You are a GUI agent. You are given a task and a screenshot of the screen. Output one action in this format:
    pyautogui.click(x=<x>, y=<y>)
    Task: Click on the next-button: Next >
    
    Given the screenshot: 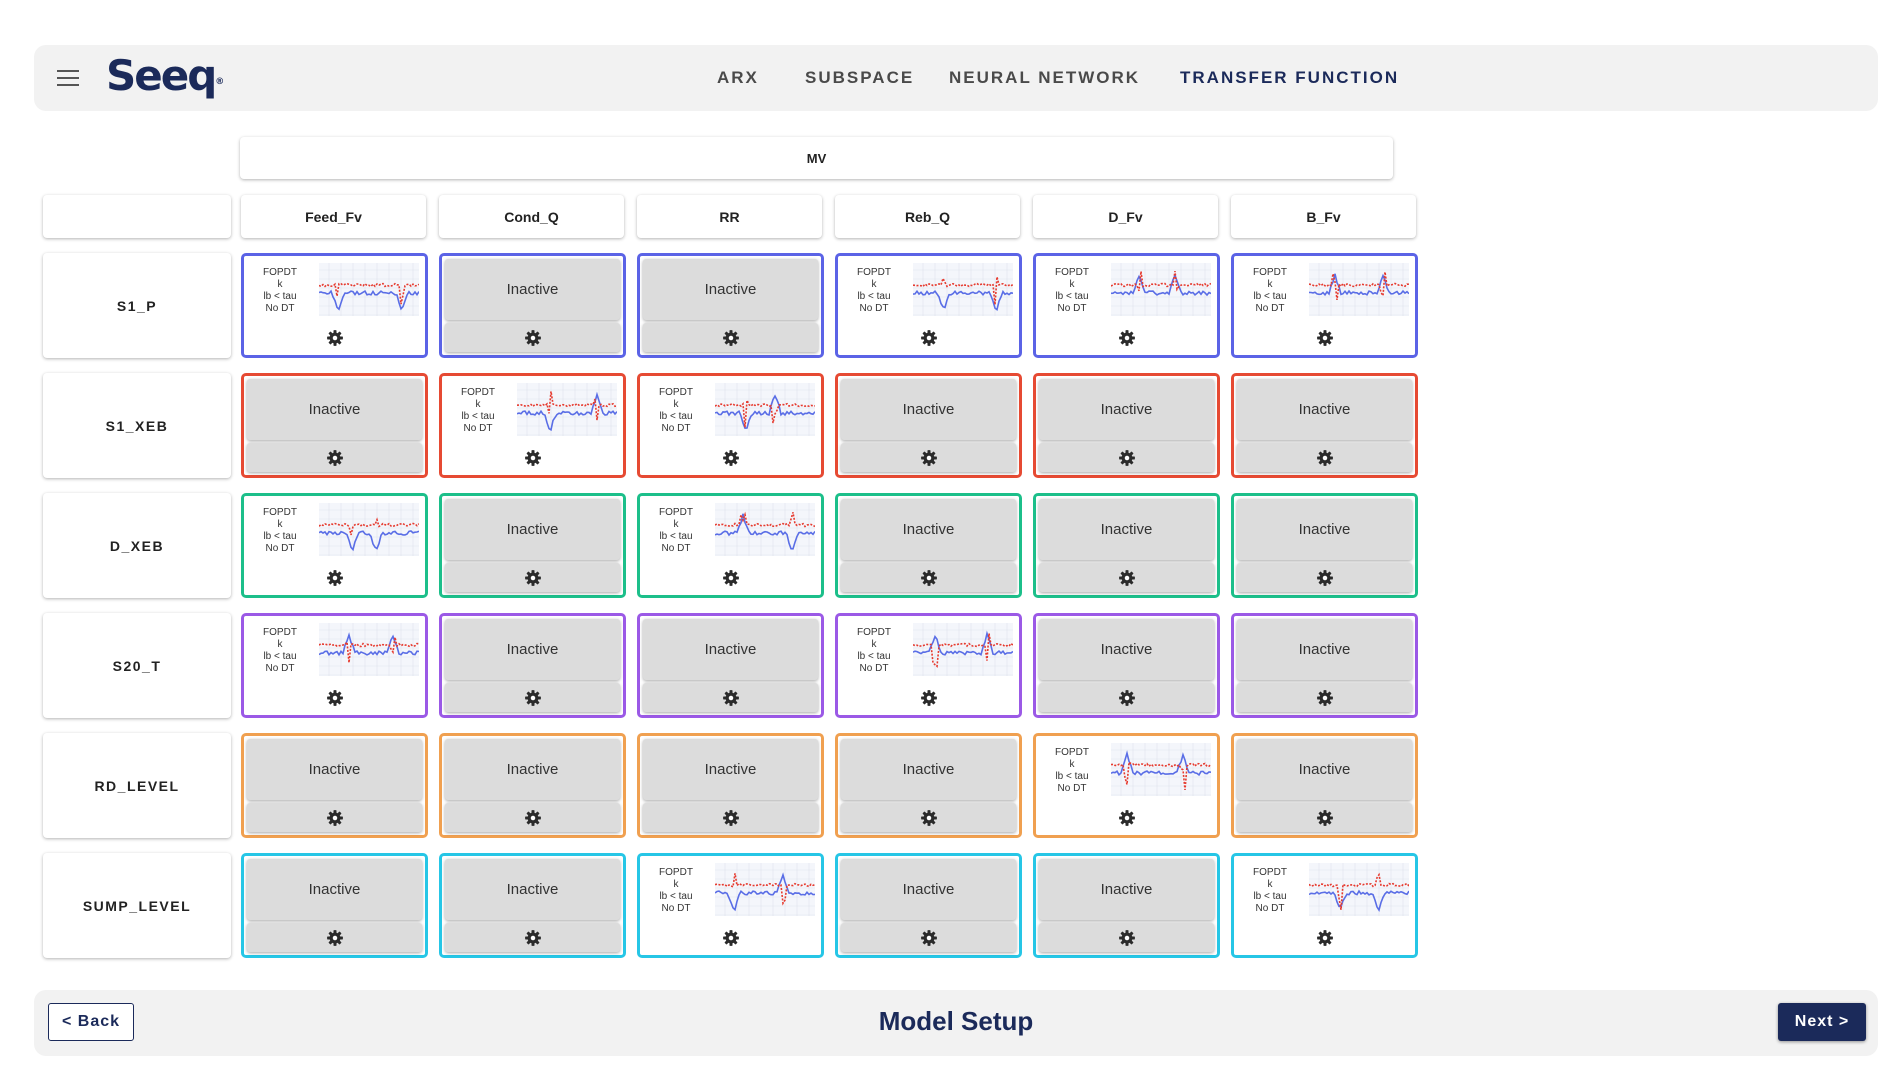 What is the action you would take?
    pyautogui.click(x=1822, y=1022)
    